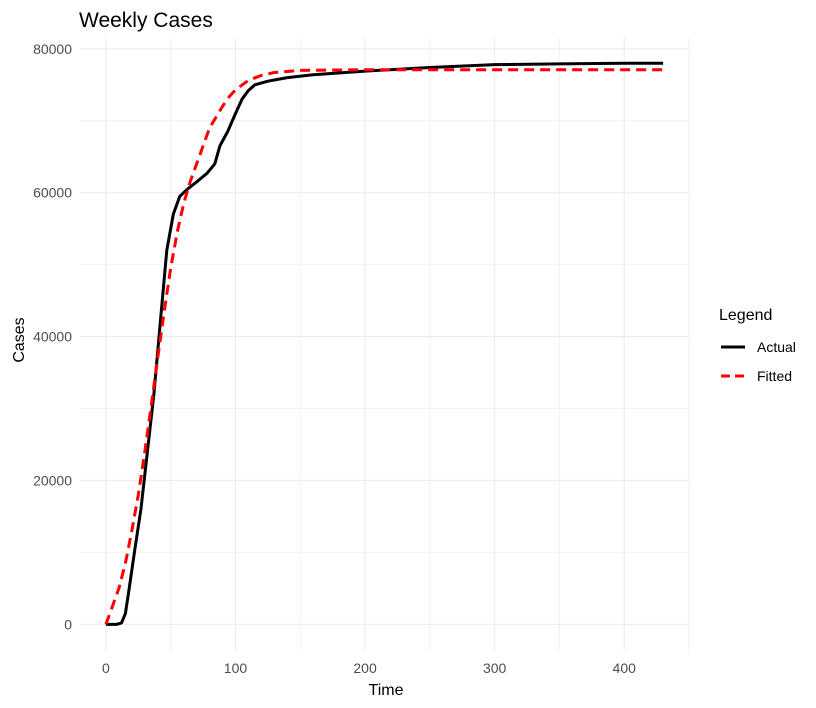 The image size is (816, 708). What do you see at coordinates (774, 376) in the screenshot?
I see `legend-label-fitted: Fitted` at bounding box center [774, 376].